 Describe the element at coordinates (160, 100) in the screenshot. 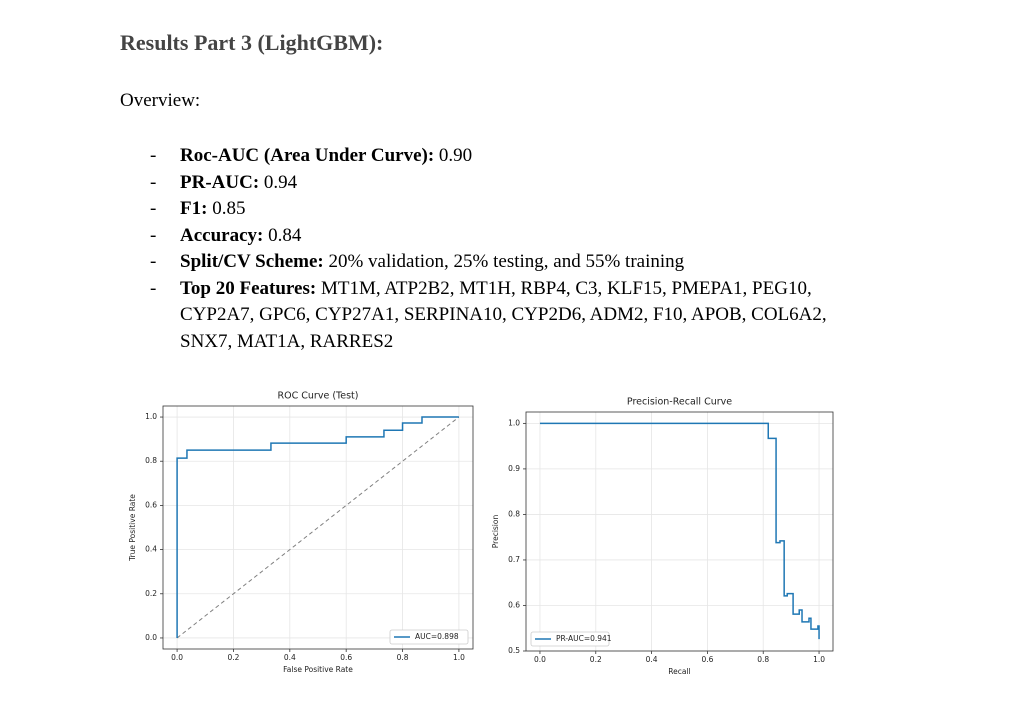

I see `overview-heading: Overview:` at that location.